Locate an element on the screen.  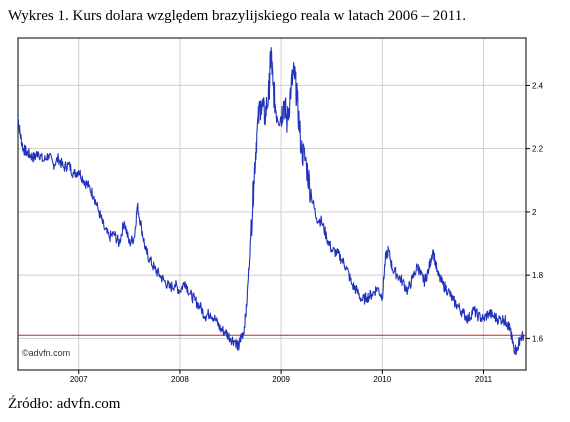
x-tick-label: 2010 is located at coordinates (382, 379).